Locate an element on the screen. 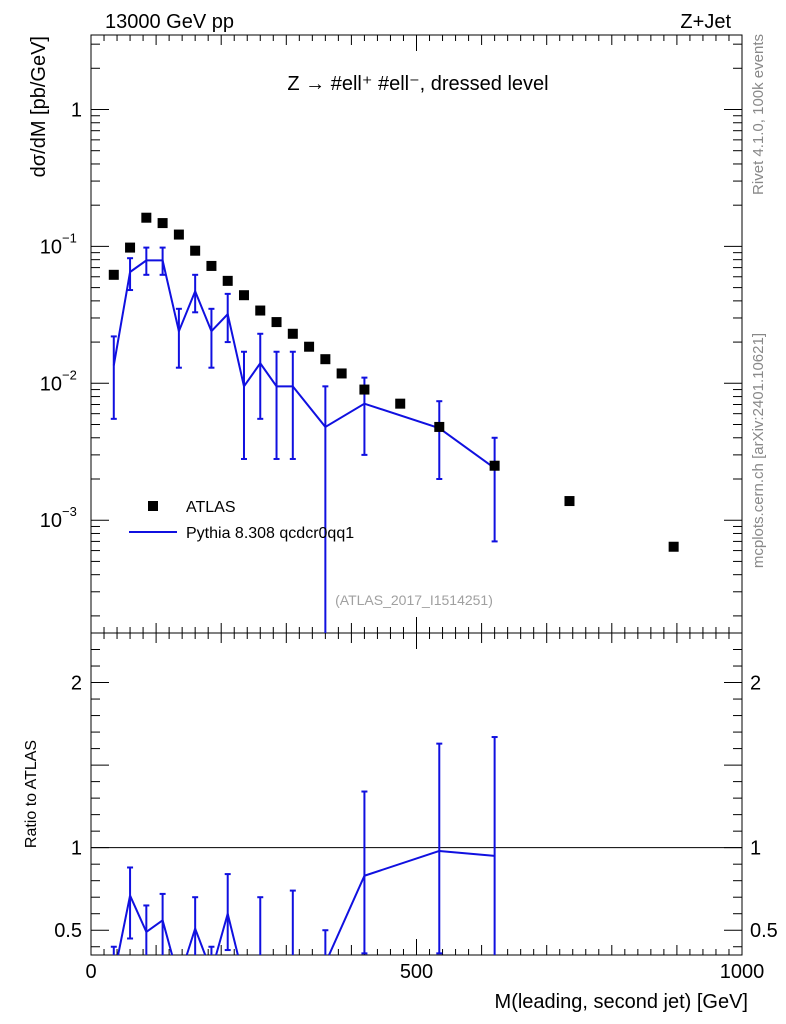 This screenshot has height=1024, width=786. ratio-tick-label-right: 1 is located at coordinates (755, 849).